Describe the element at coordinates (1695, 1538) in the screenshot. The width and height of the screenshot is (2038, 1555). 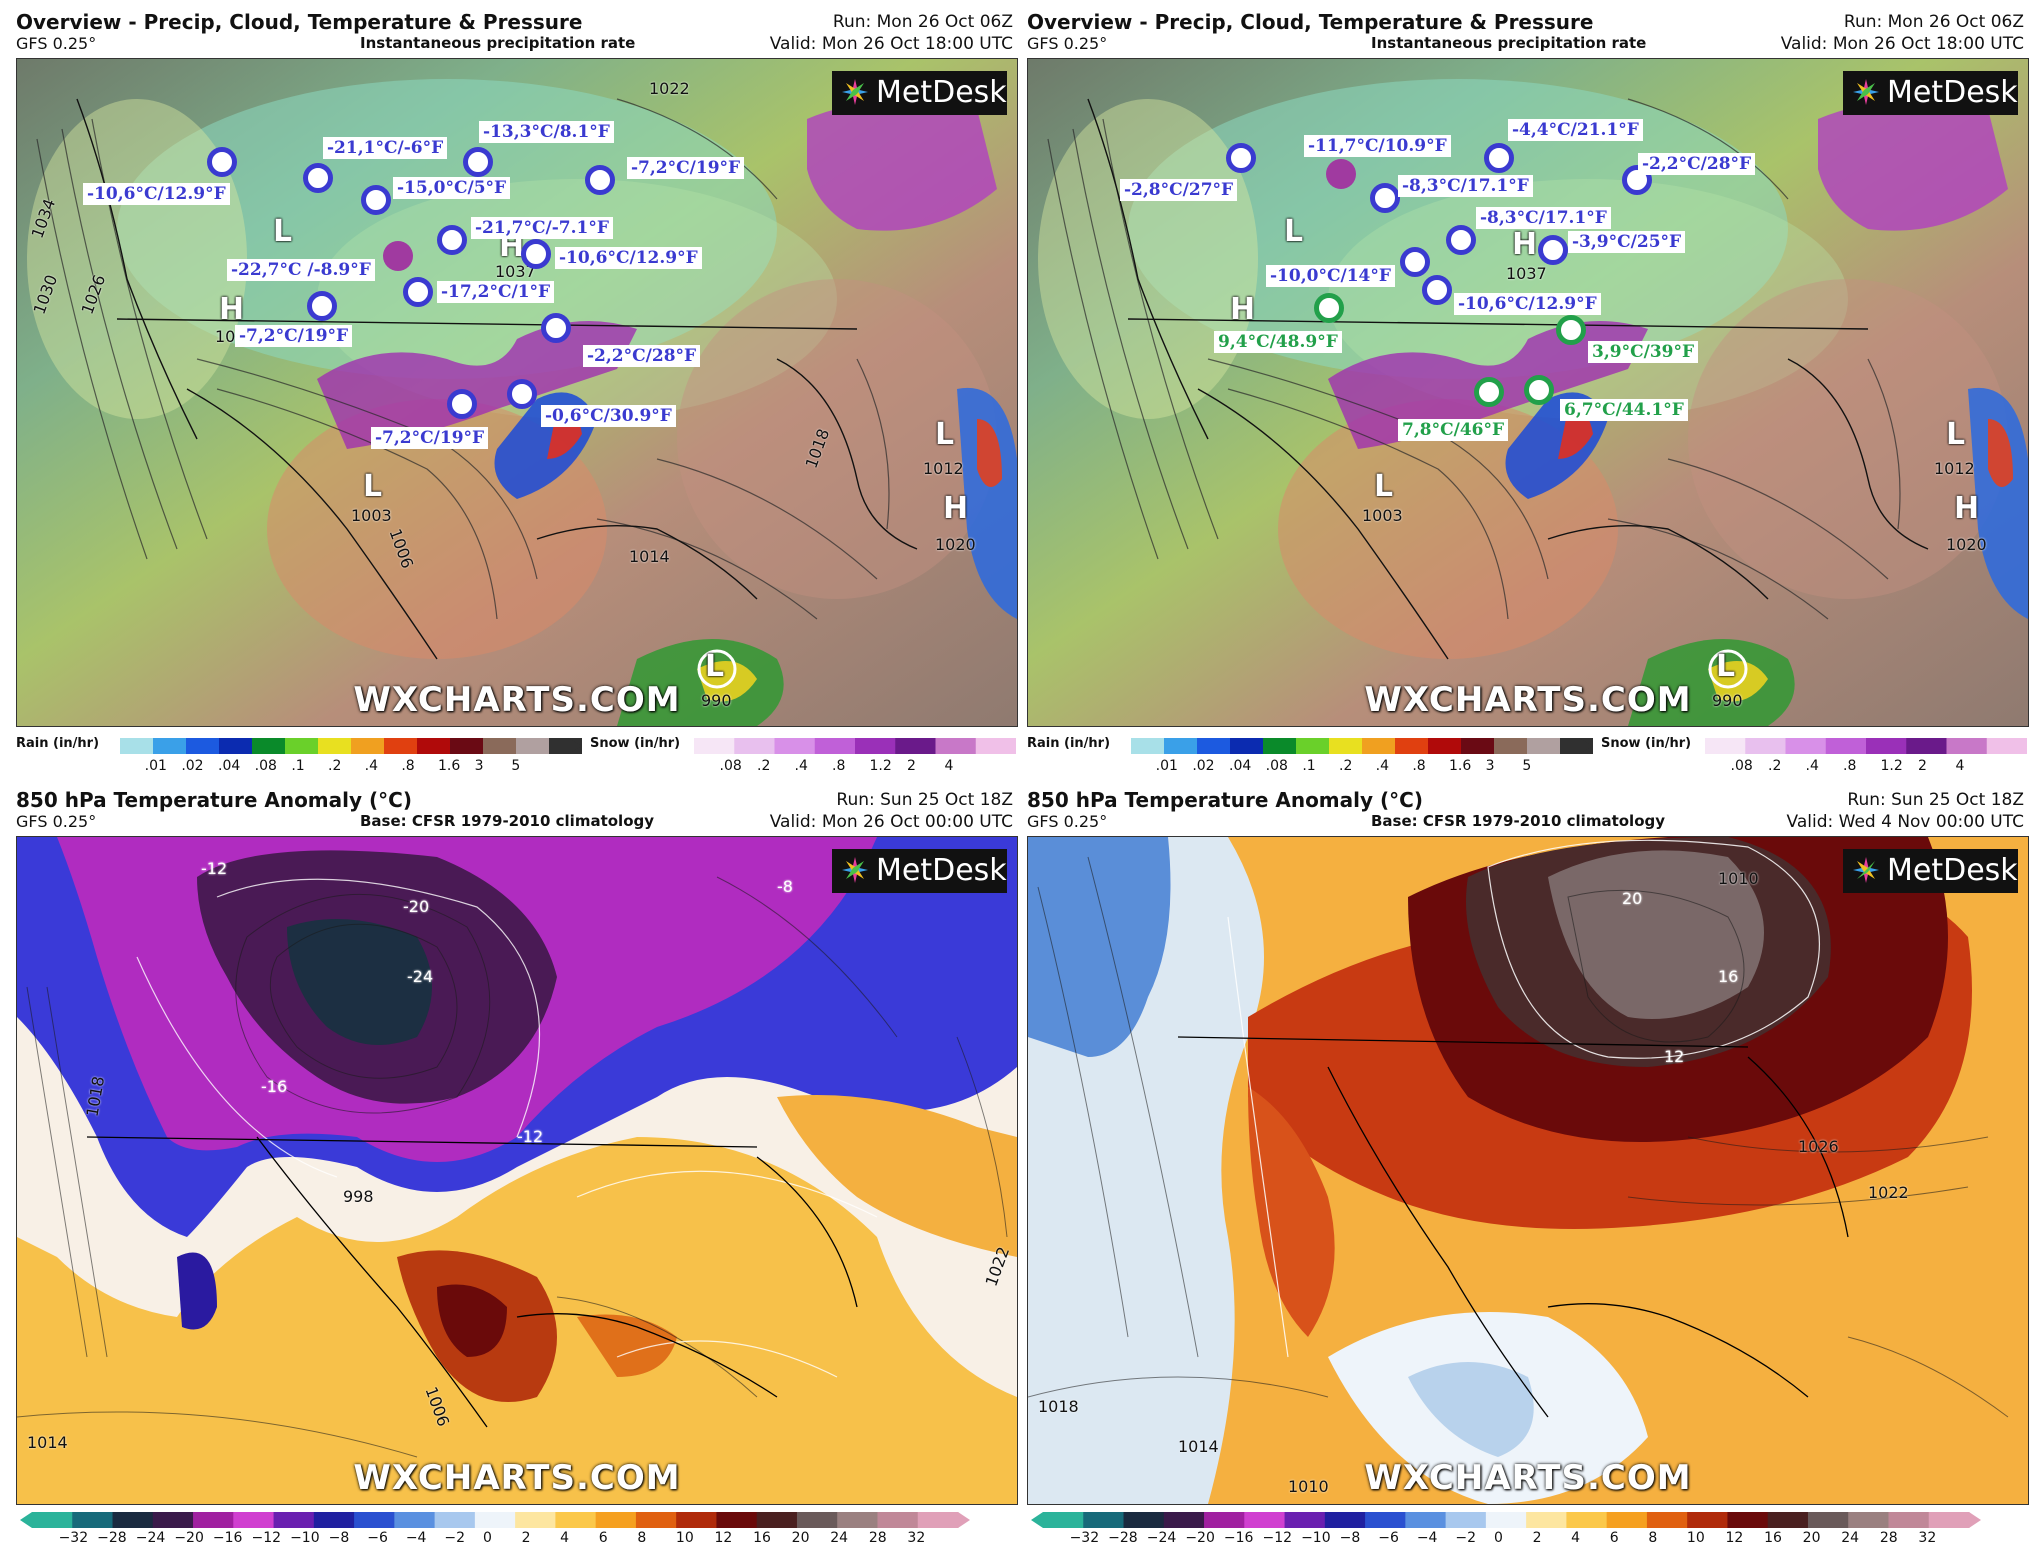
I see `colorbar-tick-label: 10` at that location.